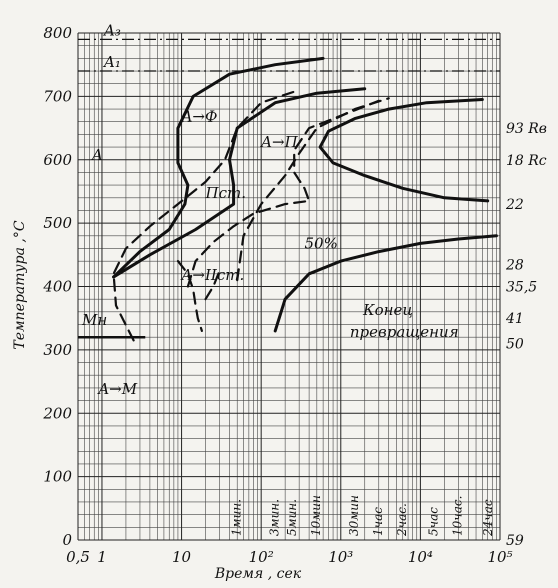 This screenshot has width=558, height=588. I want to click on x-tick-label: 10⁴, so click(420, 557).